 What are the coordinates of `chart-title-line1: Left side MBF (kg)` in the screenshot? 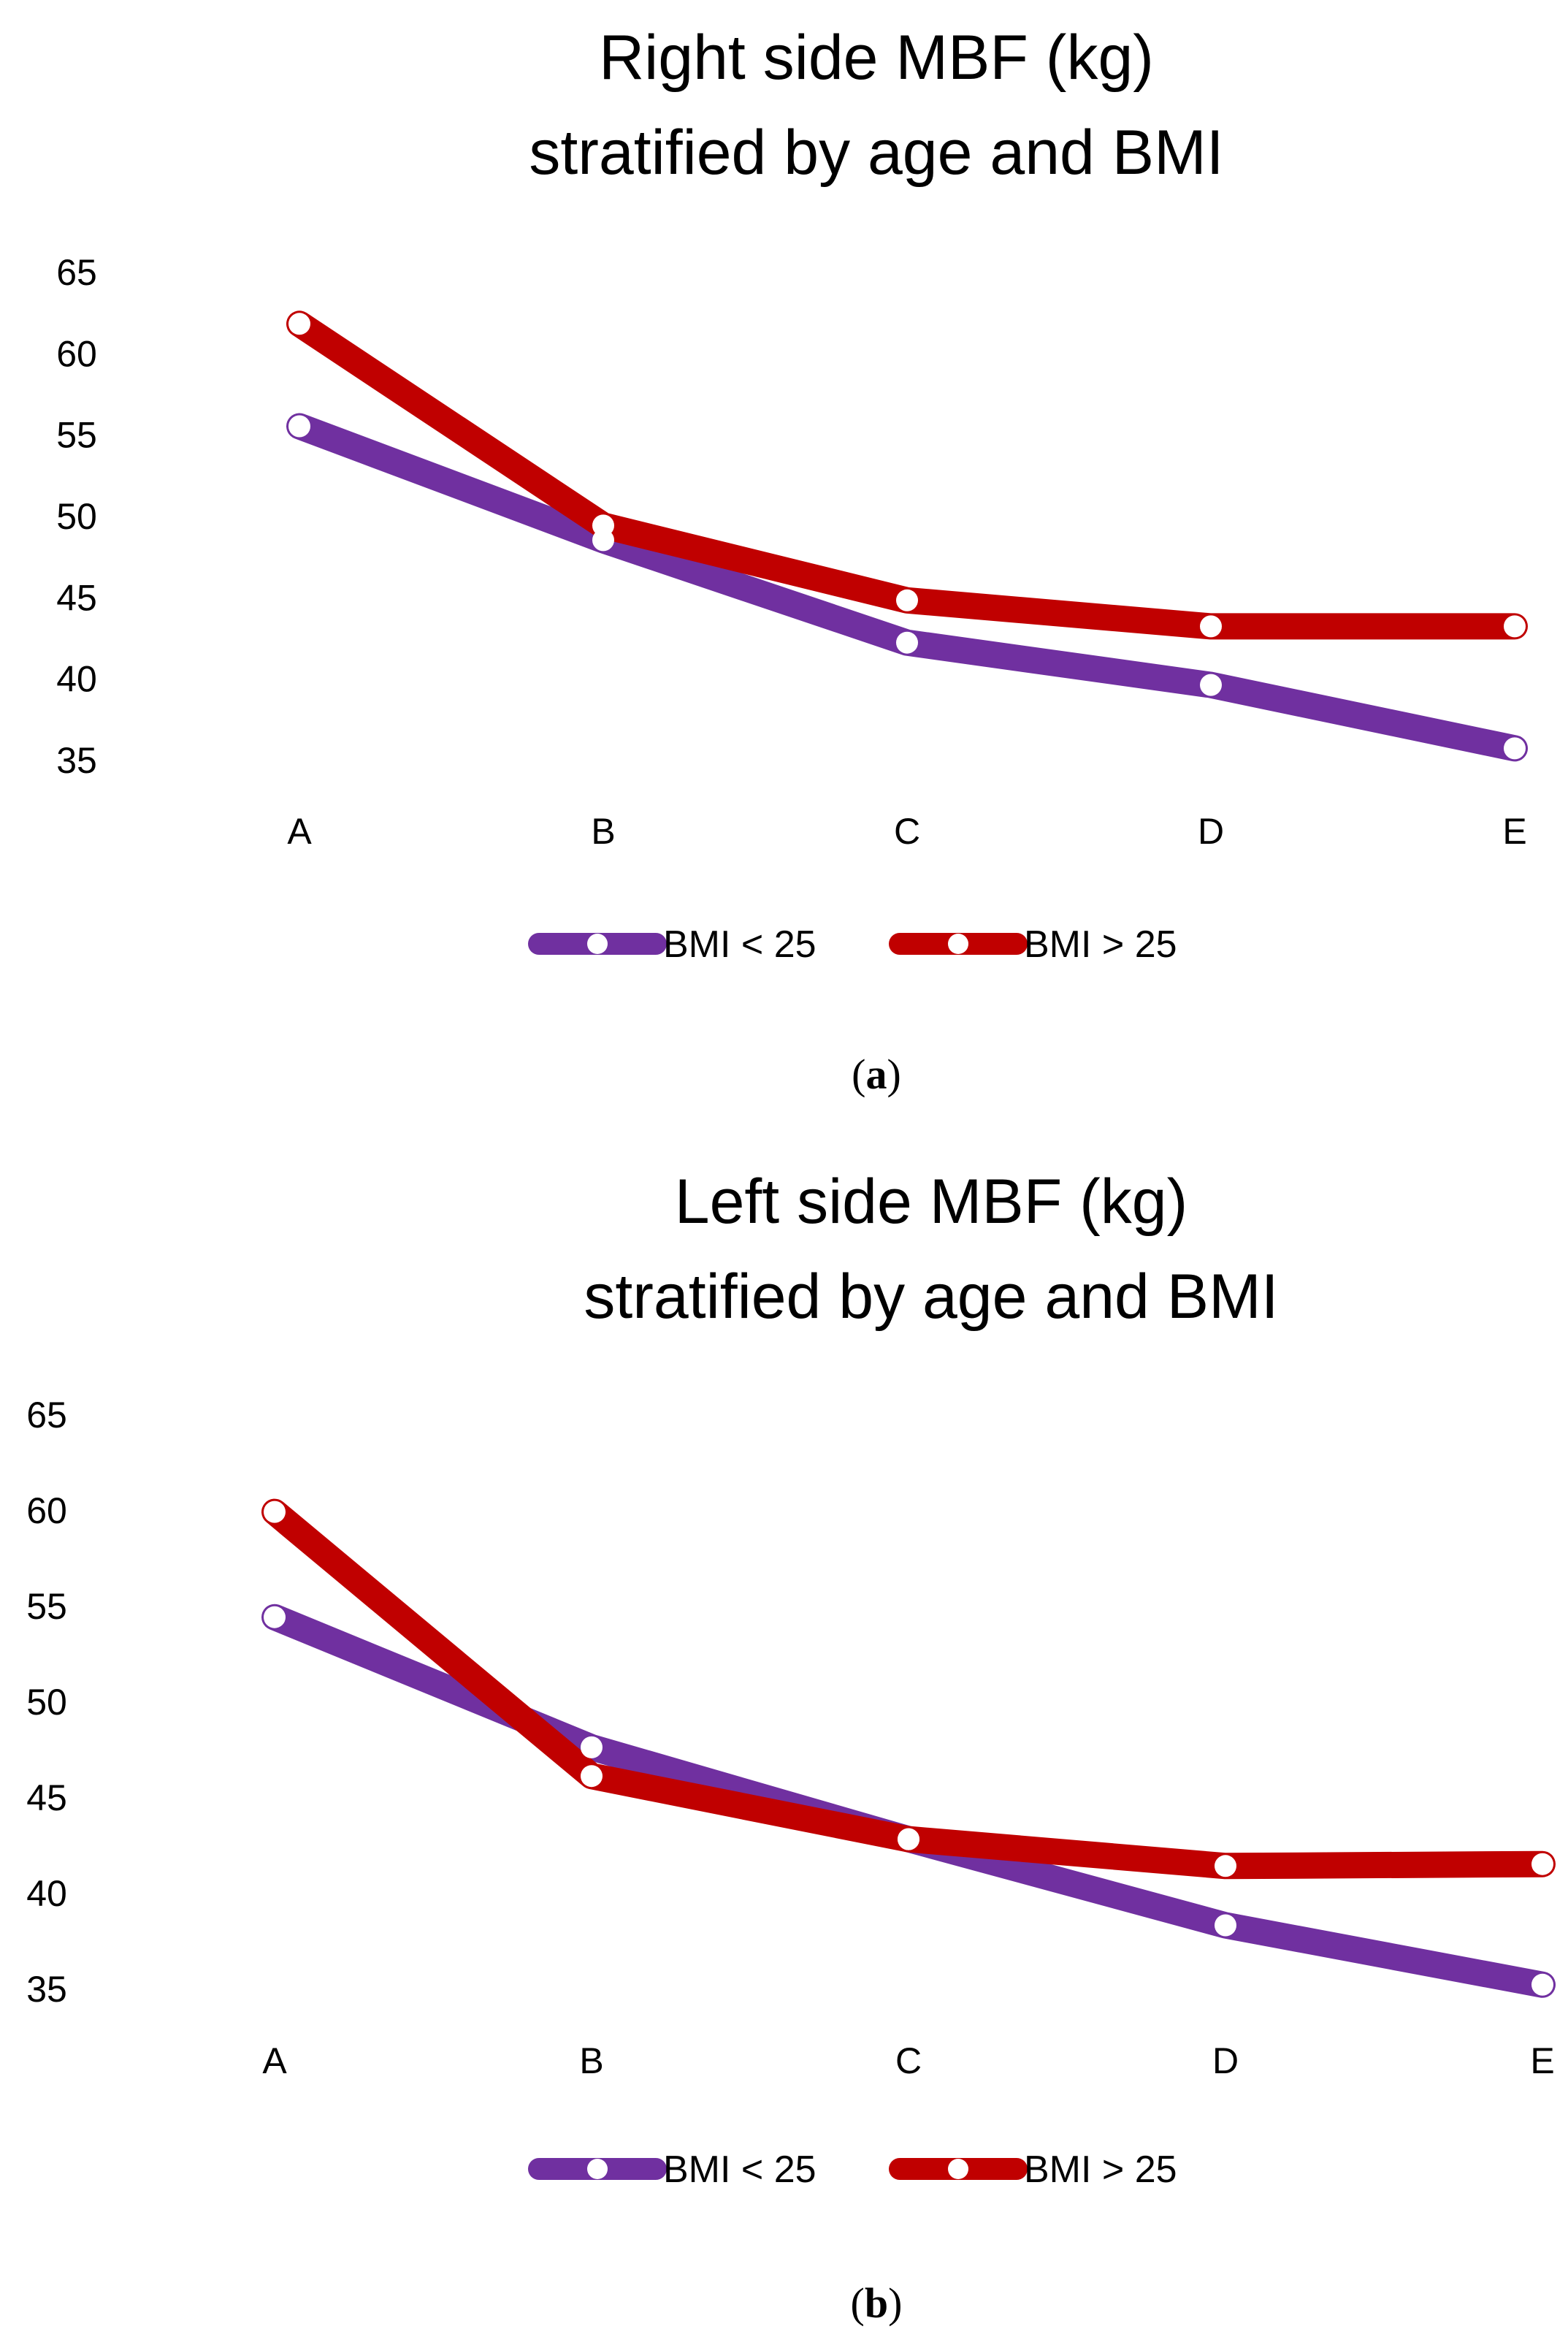 It's located at (931, 1202).